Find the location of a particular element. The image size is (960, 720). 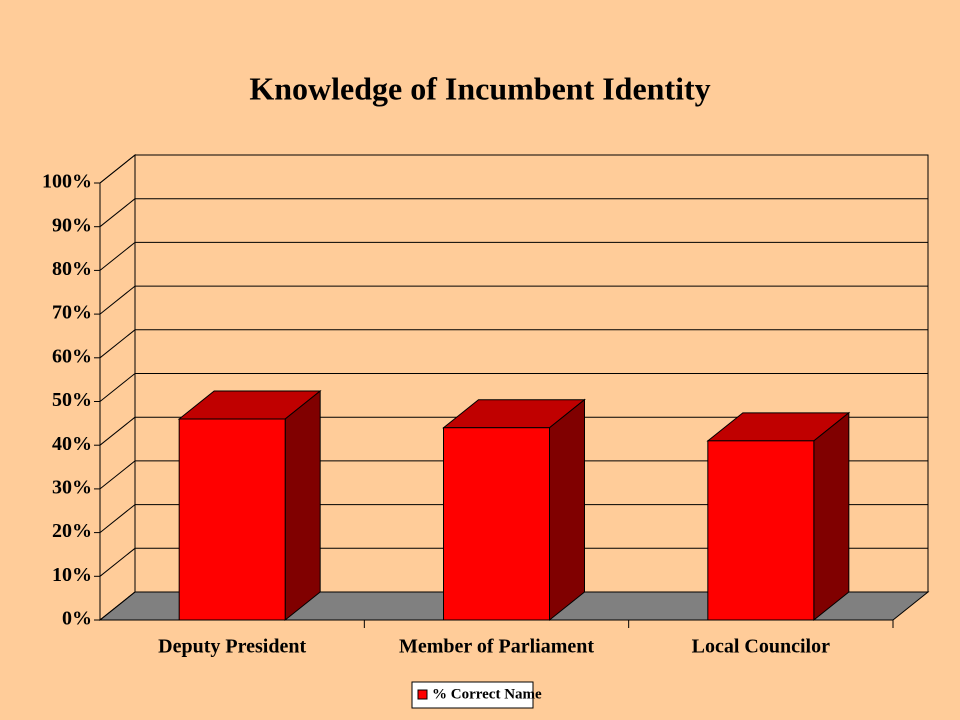

y-tick-label: 60% is located at coordinates (72, 356).